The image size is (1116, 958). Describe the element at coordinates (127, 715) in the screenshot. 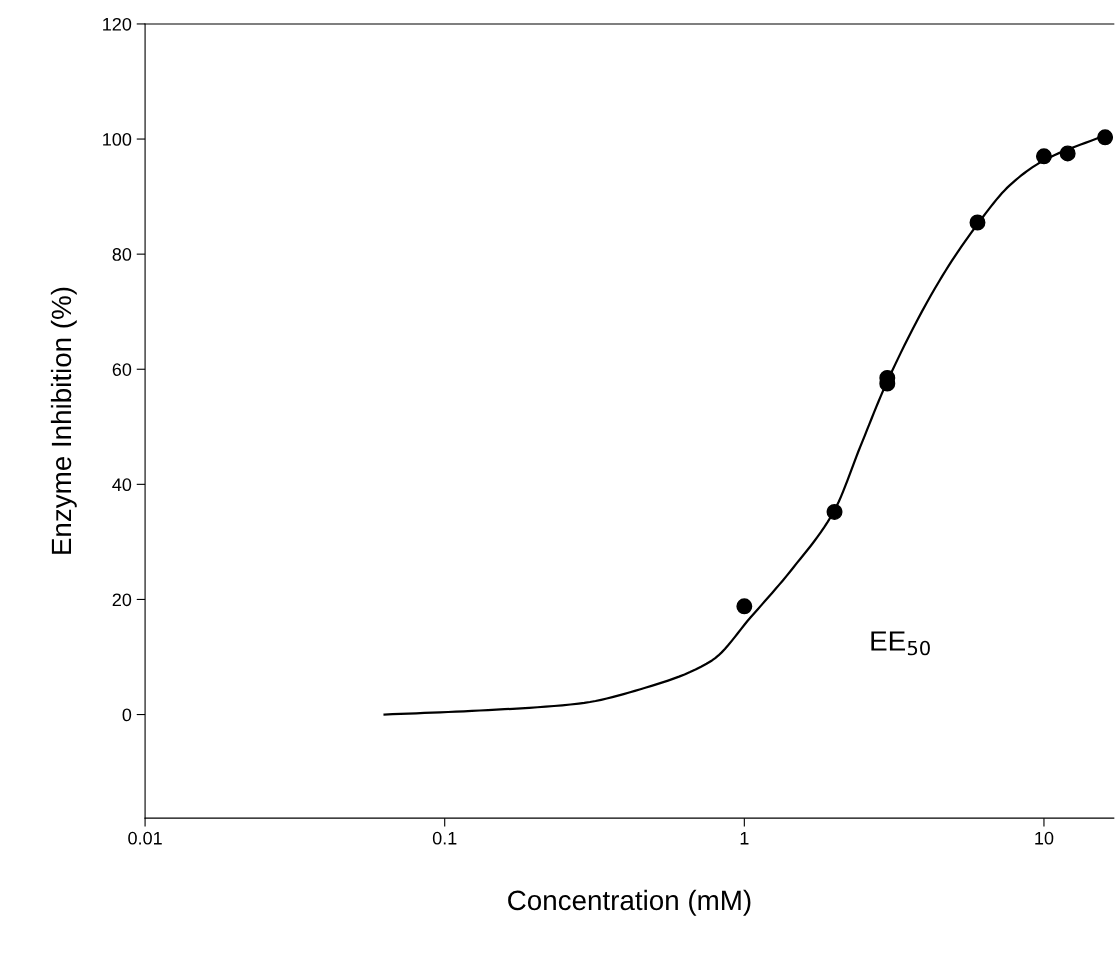

I see `y-tick-label: 0` at that location.